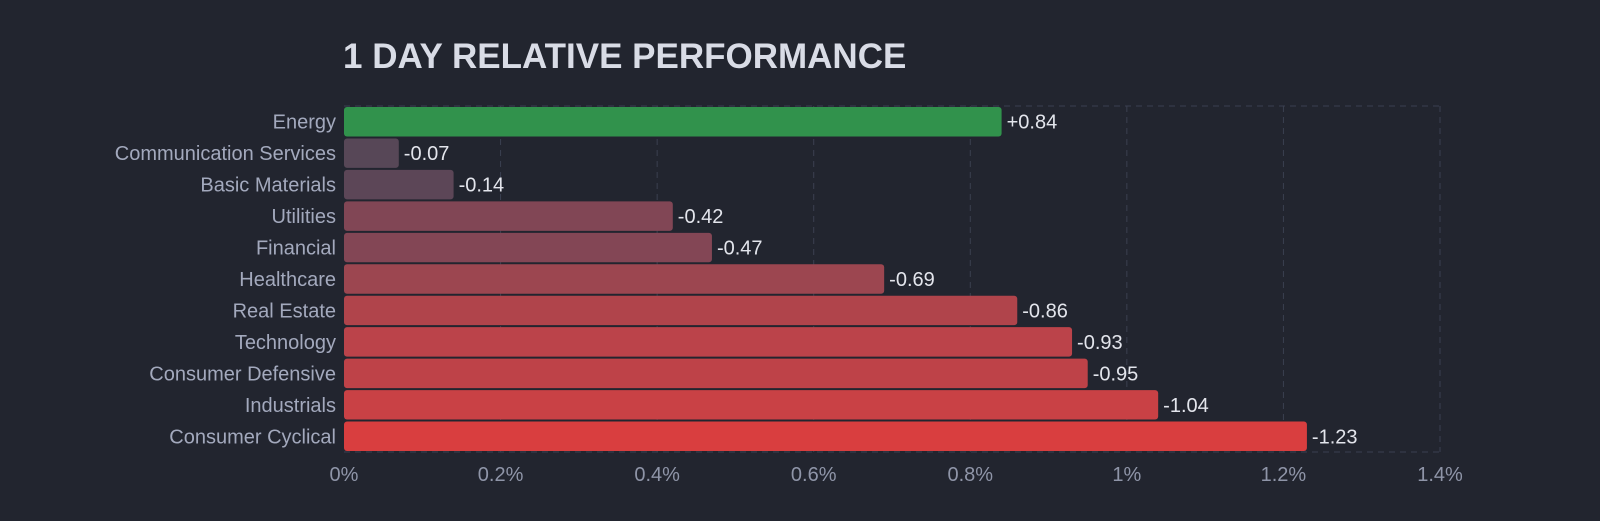  I want to click on x-tick-label: 1.4%, so click(1440, 475).